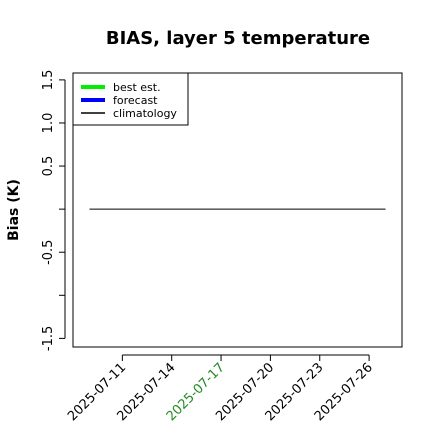  What do you see at coordinates (48, 338) in the screenshot?
I see `y-tick-label: -1.5` at bounding box center [48, 338].